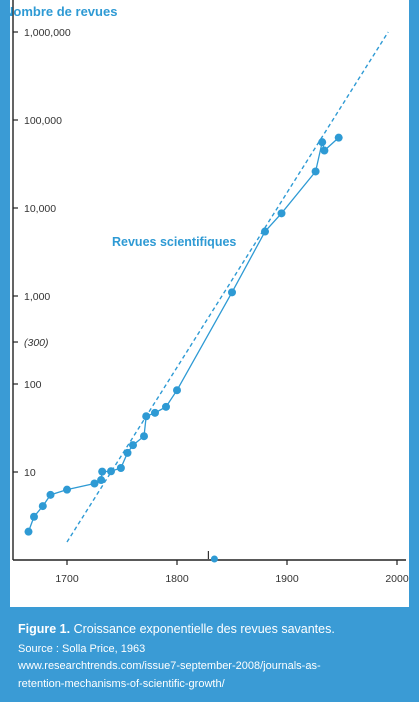 The image size is (419, 702). What do you see at coordinates (82, 649) in the screenshot?
I see `caption-source: Source : Solla Price, 1963` at bounding box center [82, 649].